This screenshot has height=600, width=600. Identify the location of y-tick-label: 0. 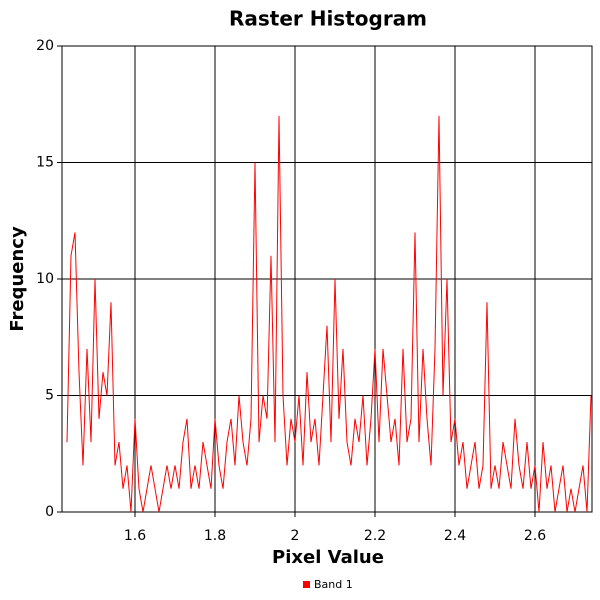
(49, 512).